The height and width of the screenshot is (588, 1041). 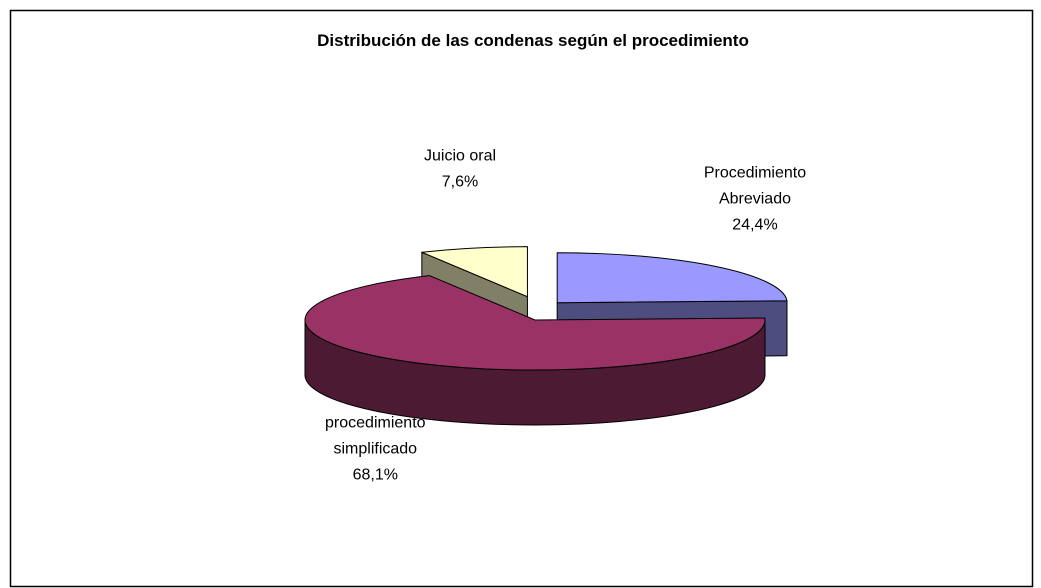 I want to click on slice-value-label: 7,6%, so click(x=460, y=181).